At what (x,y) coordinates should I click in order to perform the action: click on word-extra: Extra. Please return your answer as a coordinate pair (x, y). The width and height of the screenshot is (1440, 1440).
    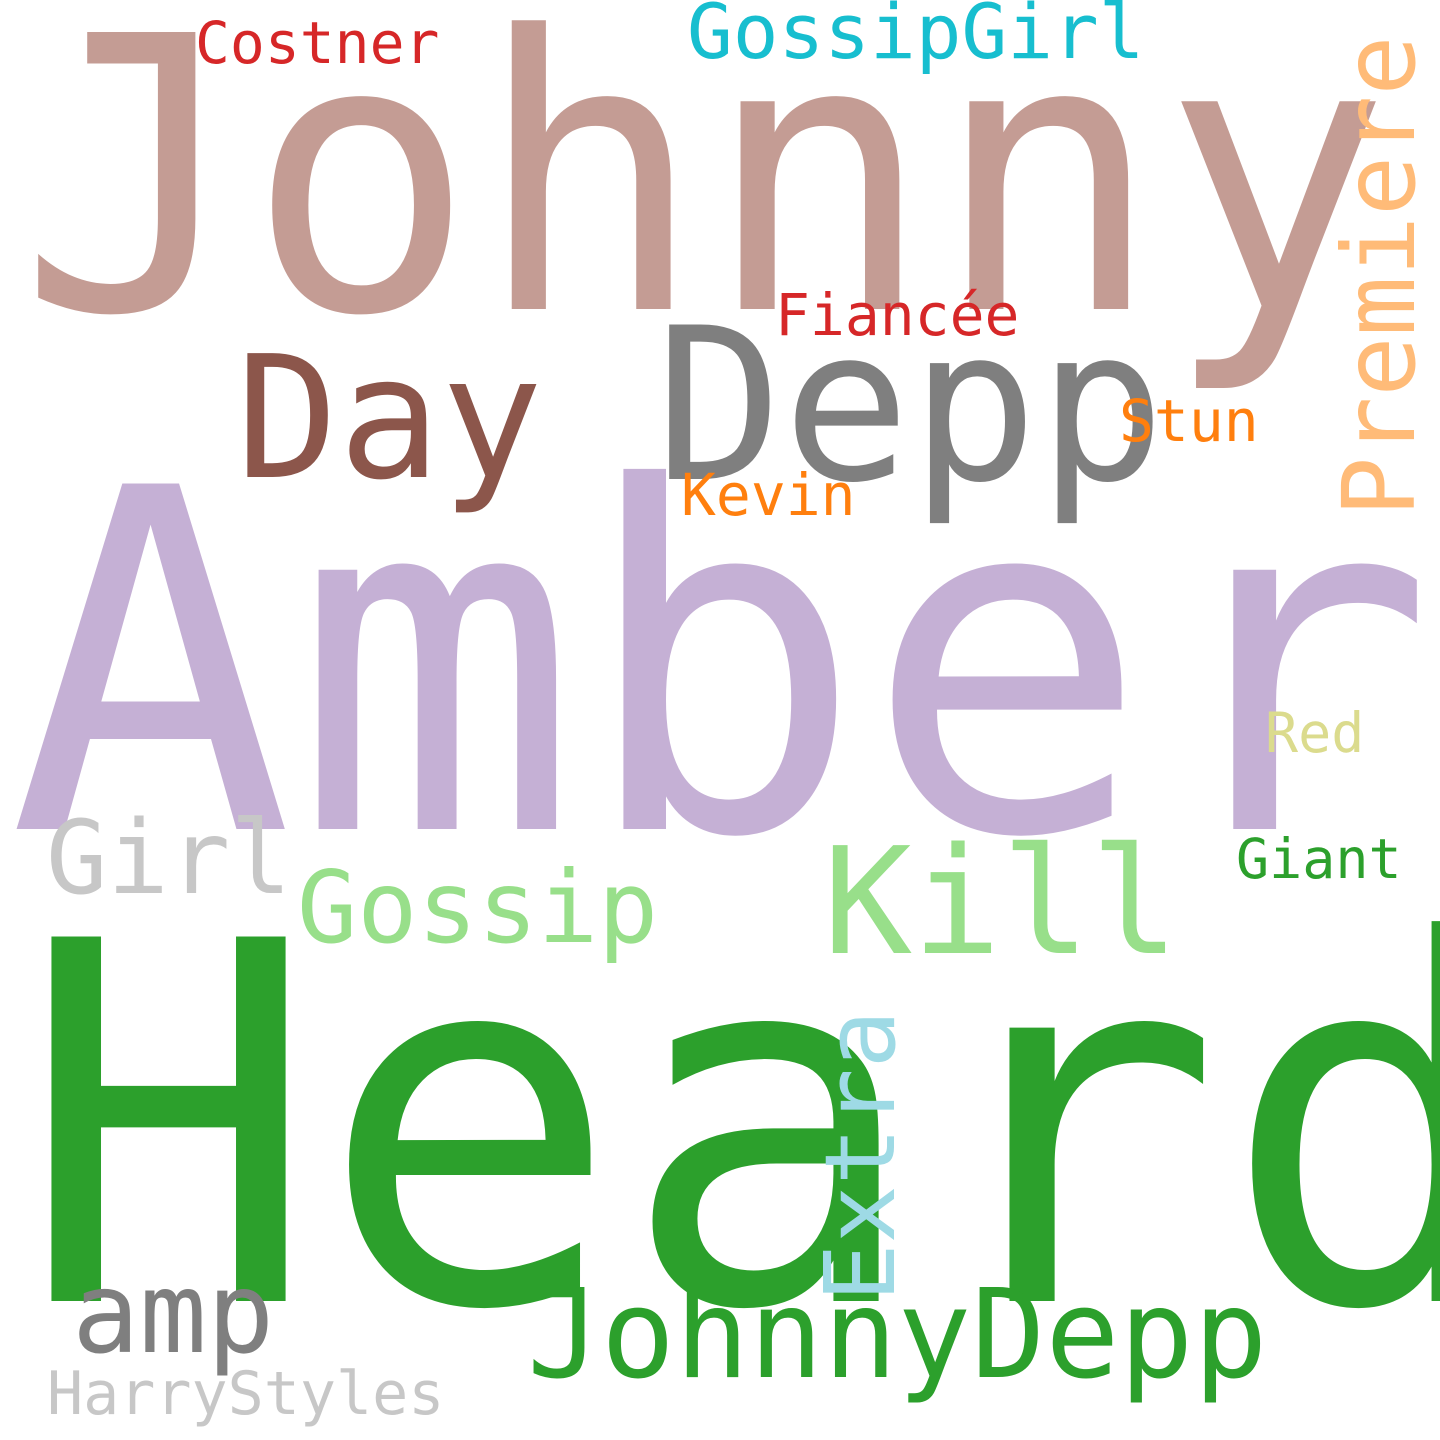
    Looking at the image, I should click on (860, 1156).